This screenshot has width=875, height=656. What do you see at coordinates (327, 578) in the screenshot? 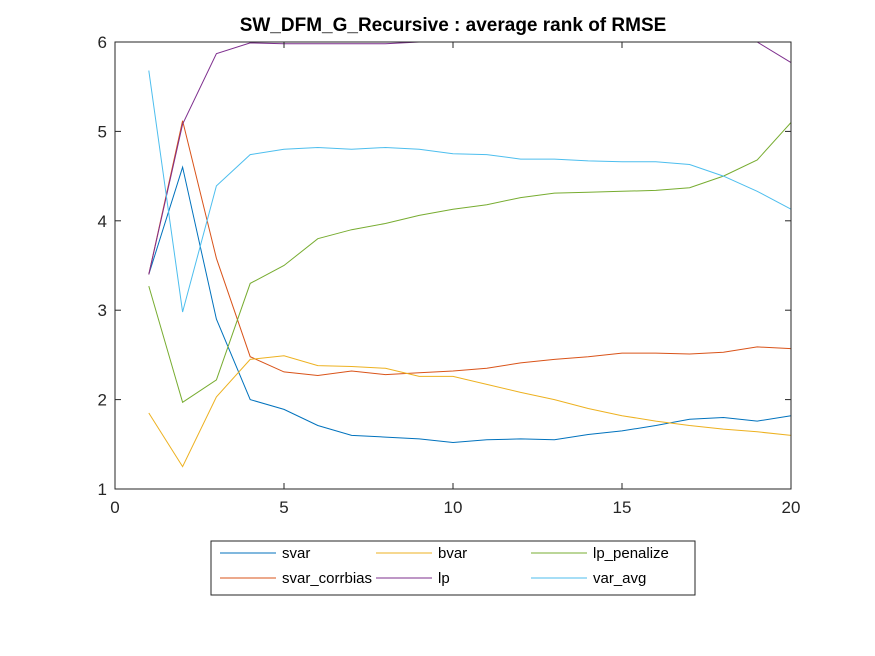
I see `legend-label-svar_corrbias: svar_corrbias` at bounding box center [327, 578].